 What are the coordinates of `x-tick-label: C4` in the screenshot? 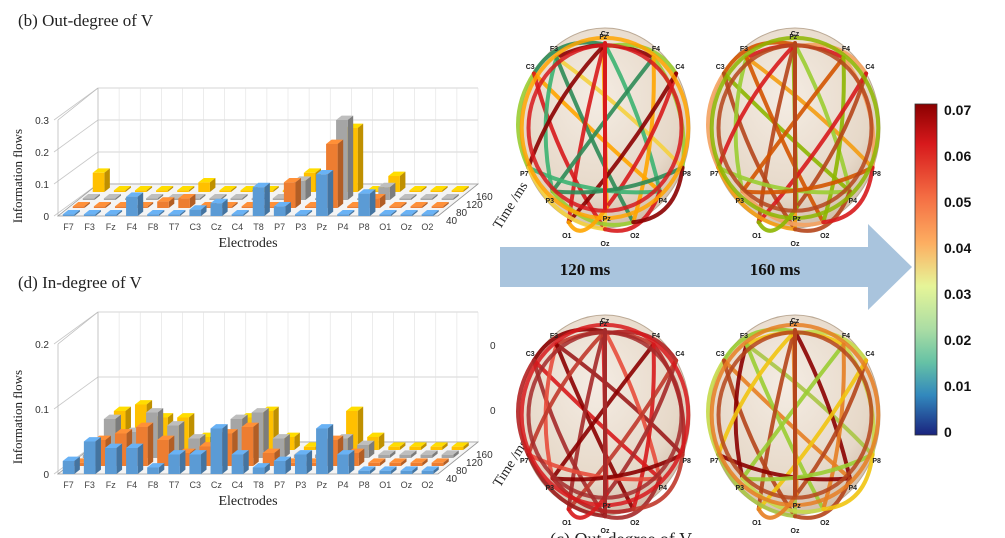 It's located at (238, 485).